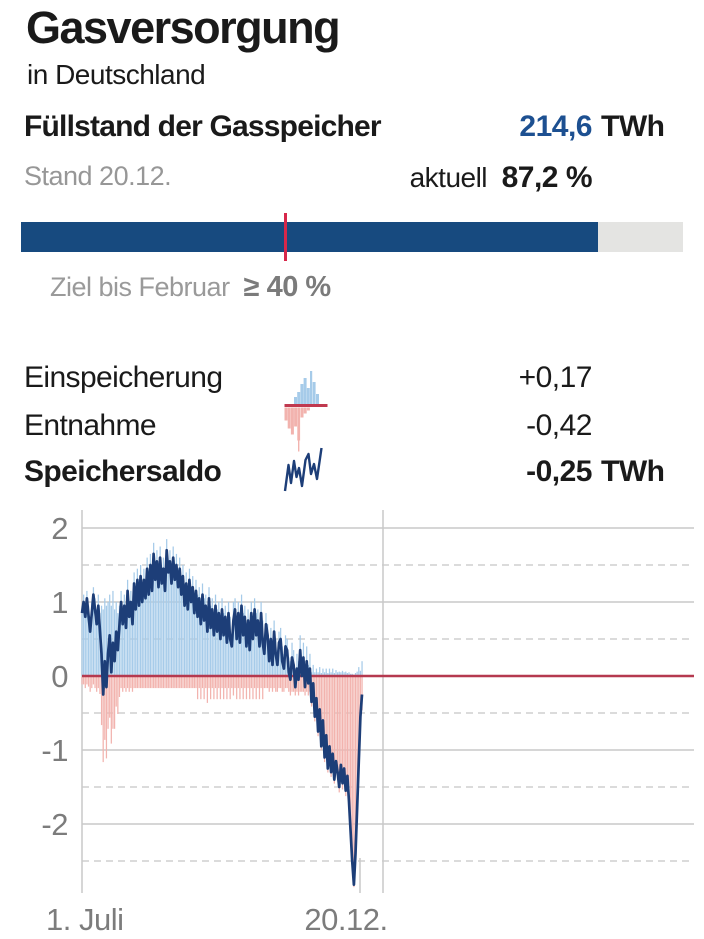  What do you see at coordinates (287, 287) in the screenshot?
I see `target-value: ≥ 40 %` at bounding box center [287, 287].